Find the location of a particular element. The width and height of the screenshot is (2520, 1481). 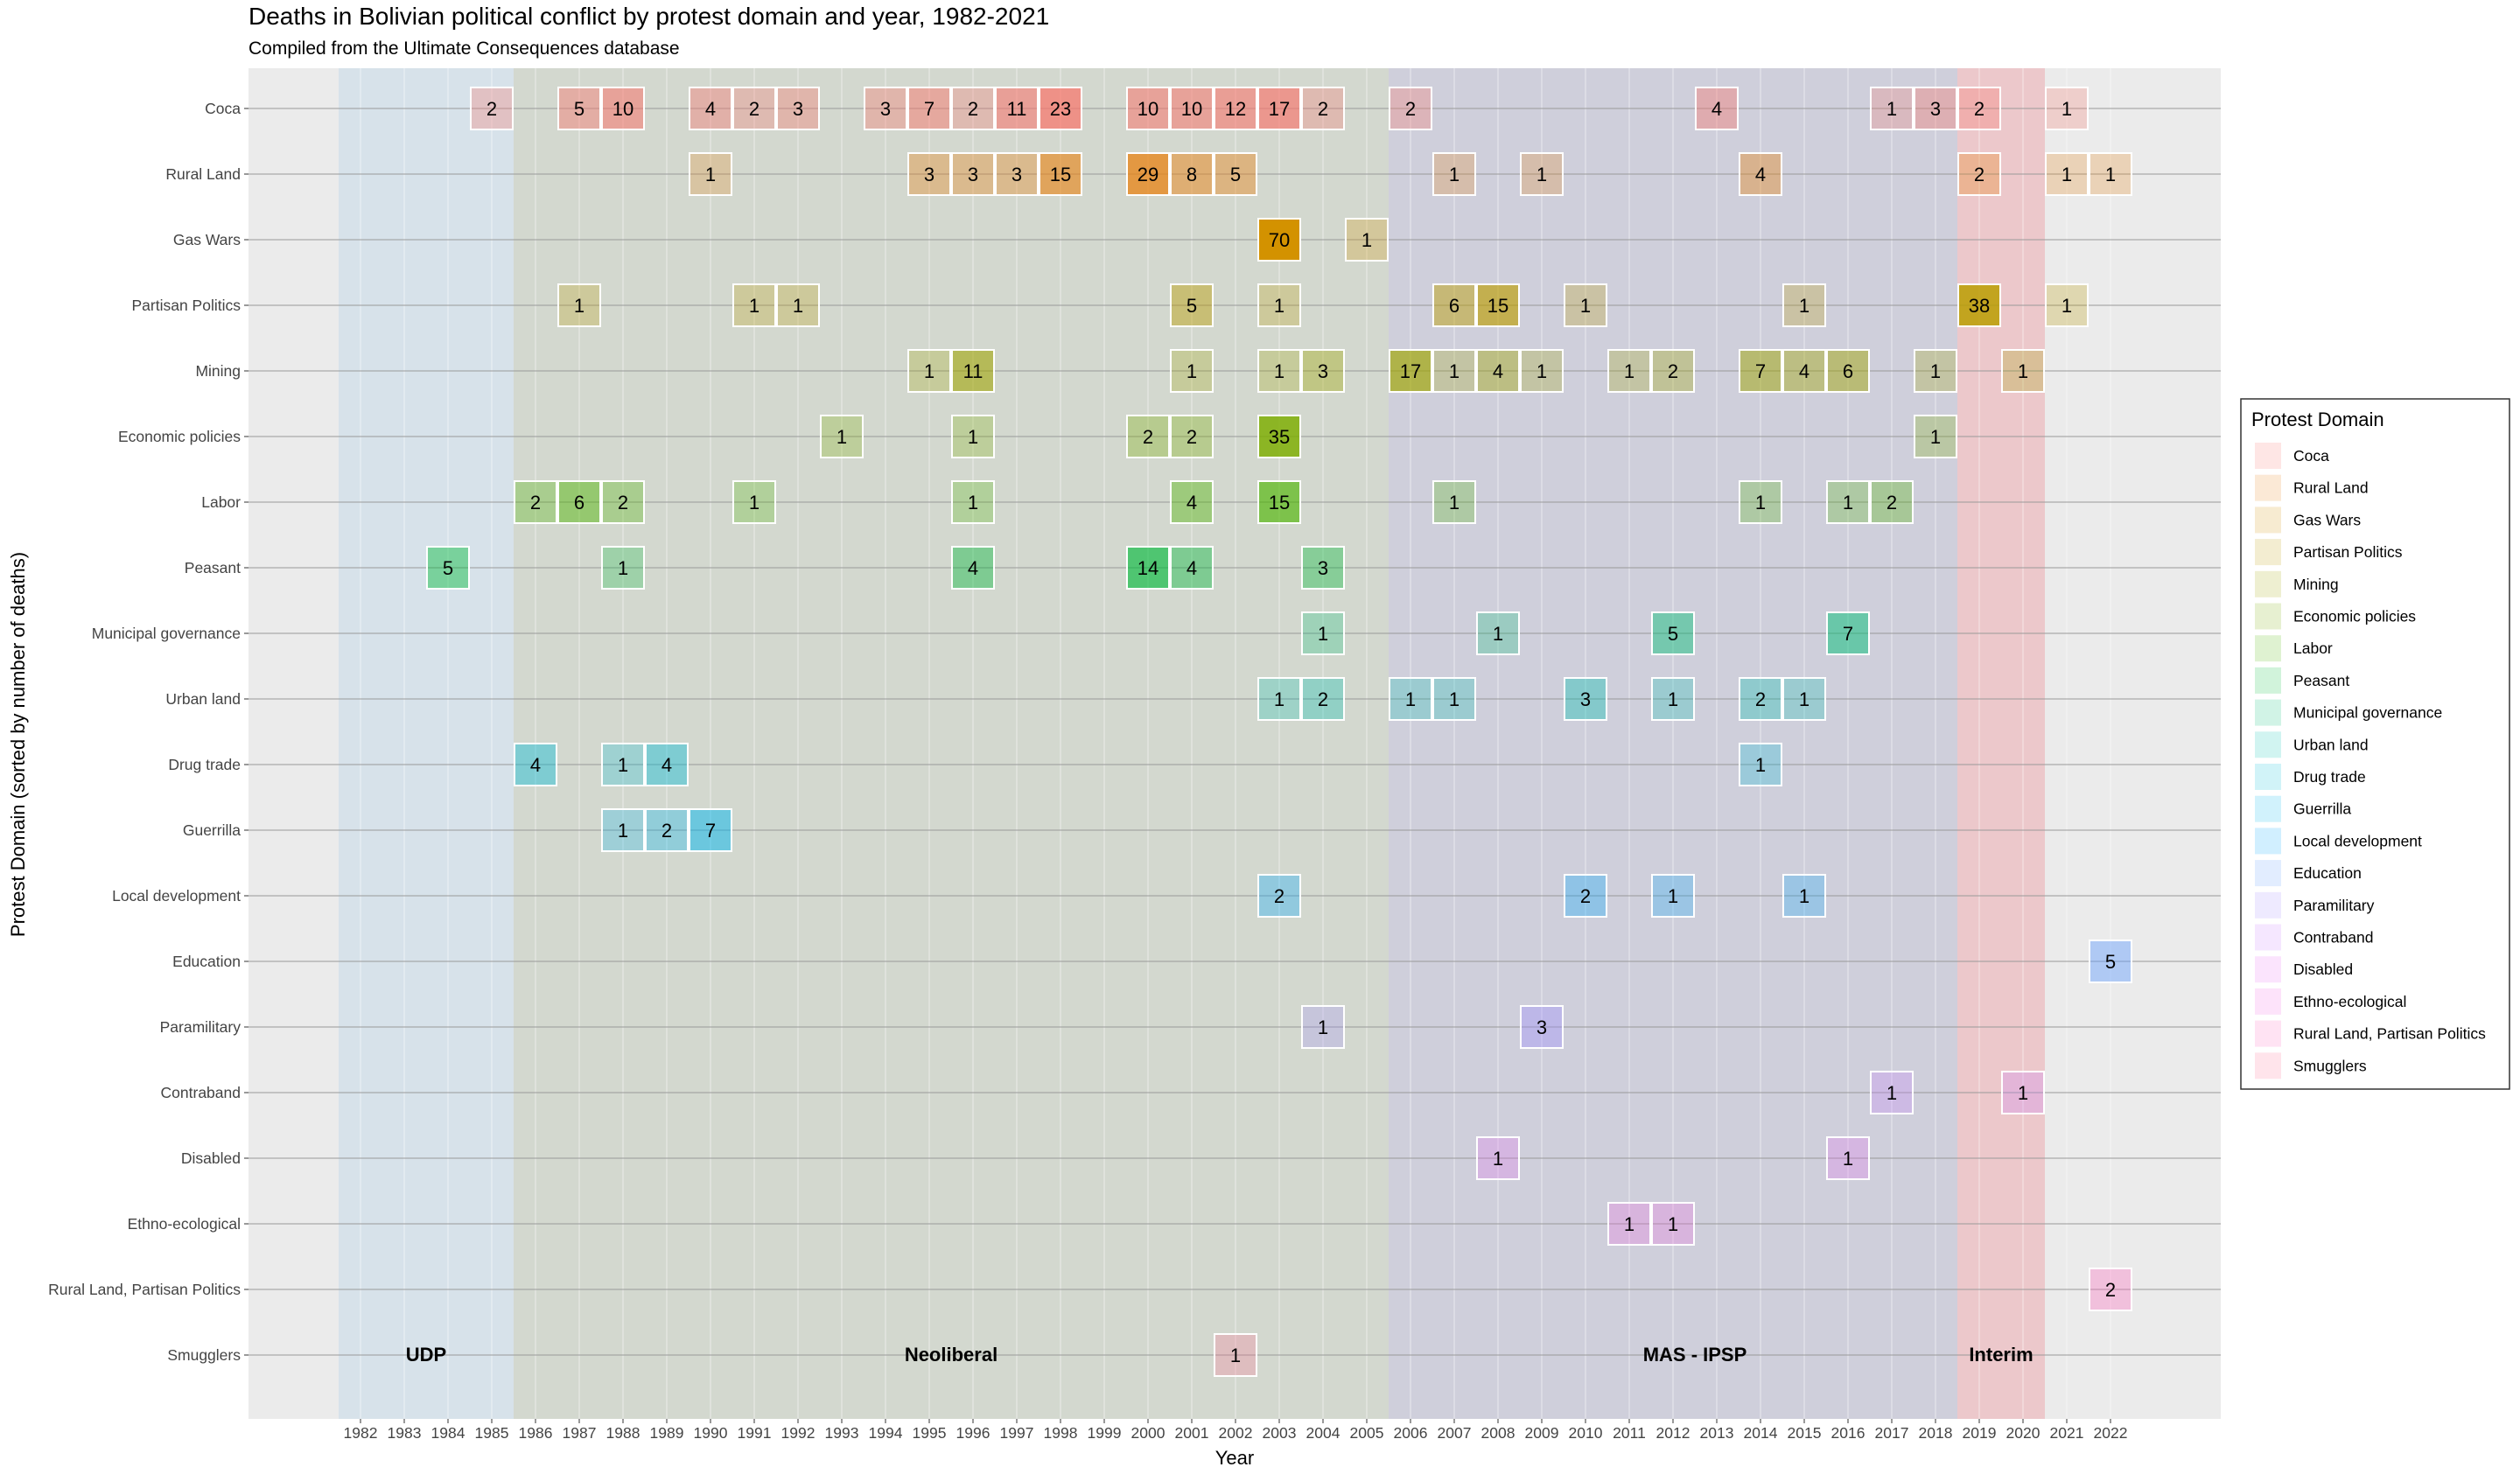

heatmap-cell: 38 is located at coordinates (1979, 305).